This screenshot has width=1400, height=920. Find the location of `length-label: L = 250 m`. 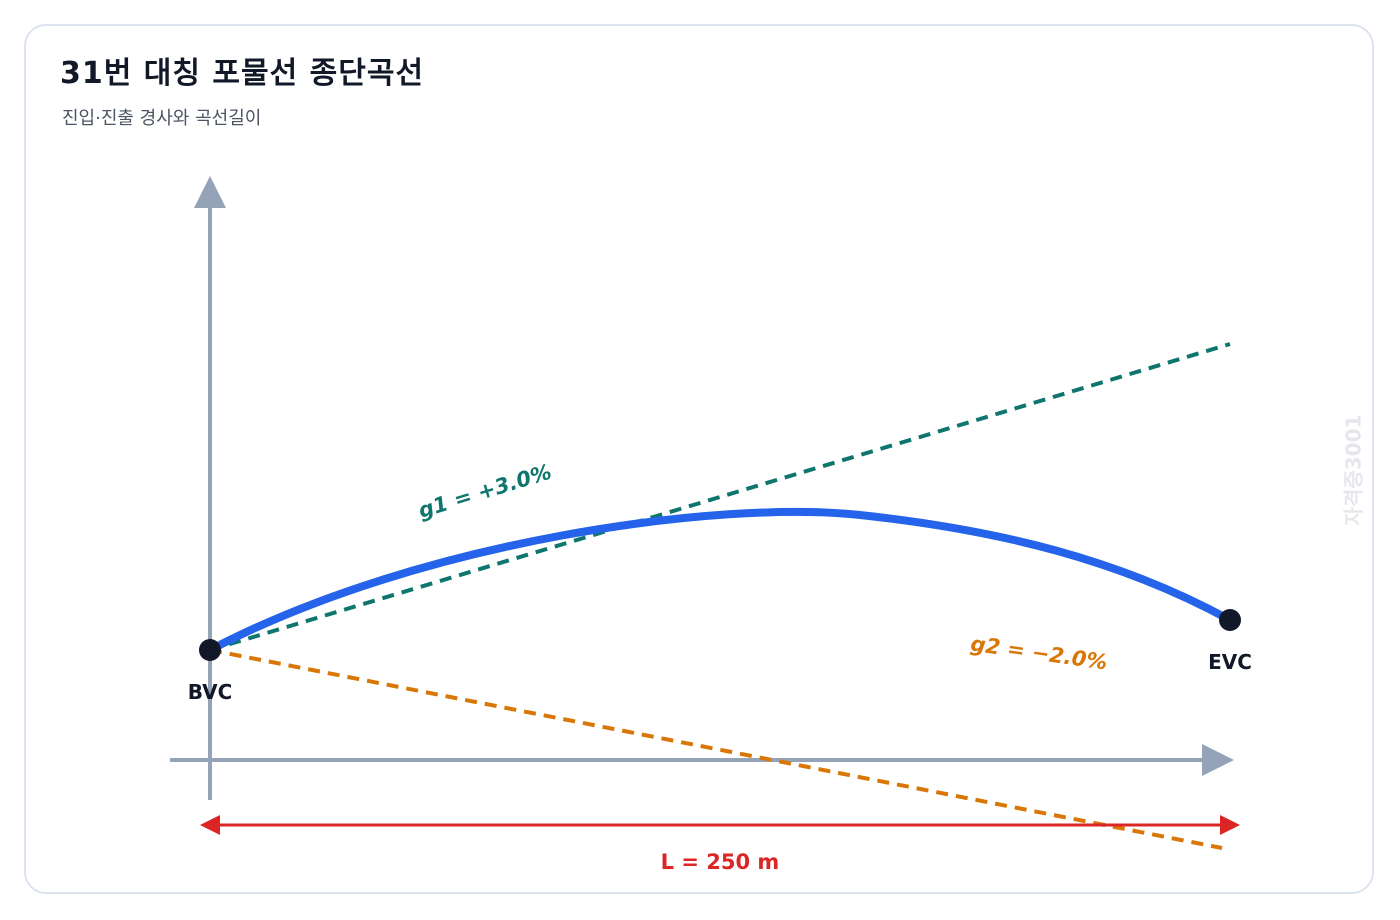

length-label: L = 250 m is located at coordinates (720, 862).